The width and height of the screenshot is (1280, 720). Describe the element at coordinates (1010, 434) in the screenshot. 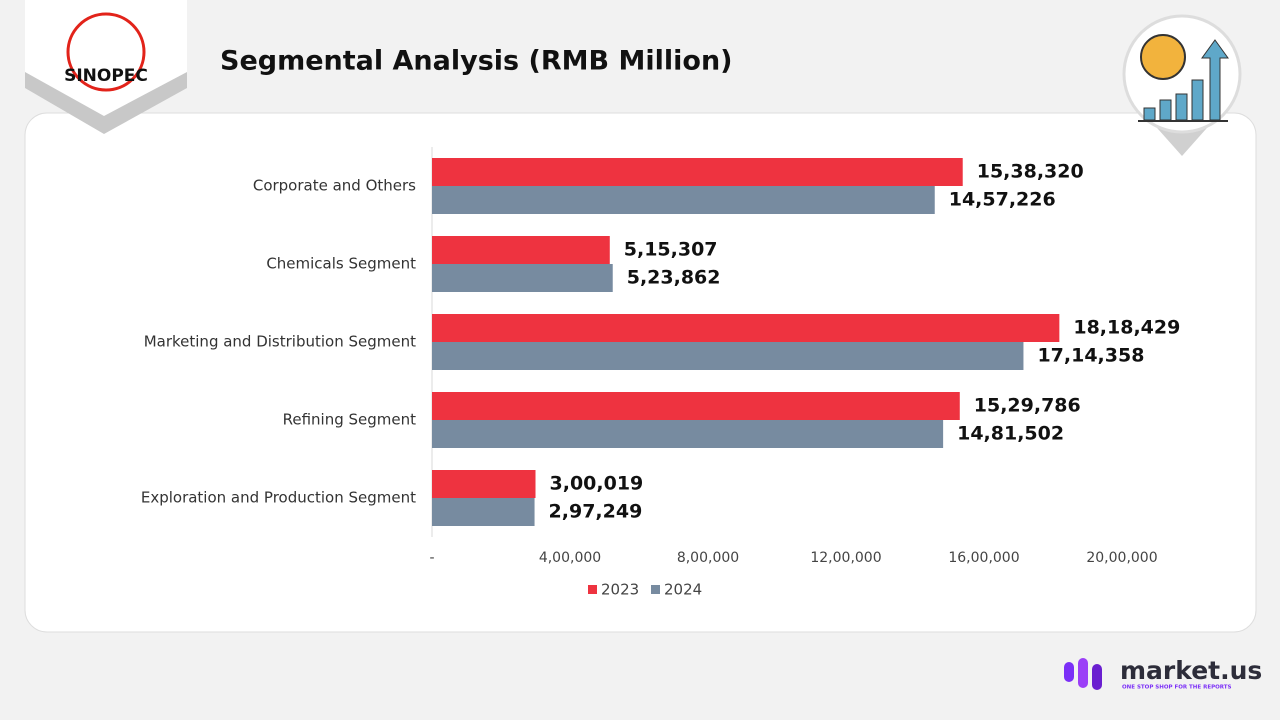

I see `value-label: 14,81,502` at that location.